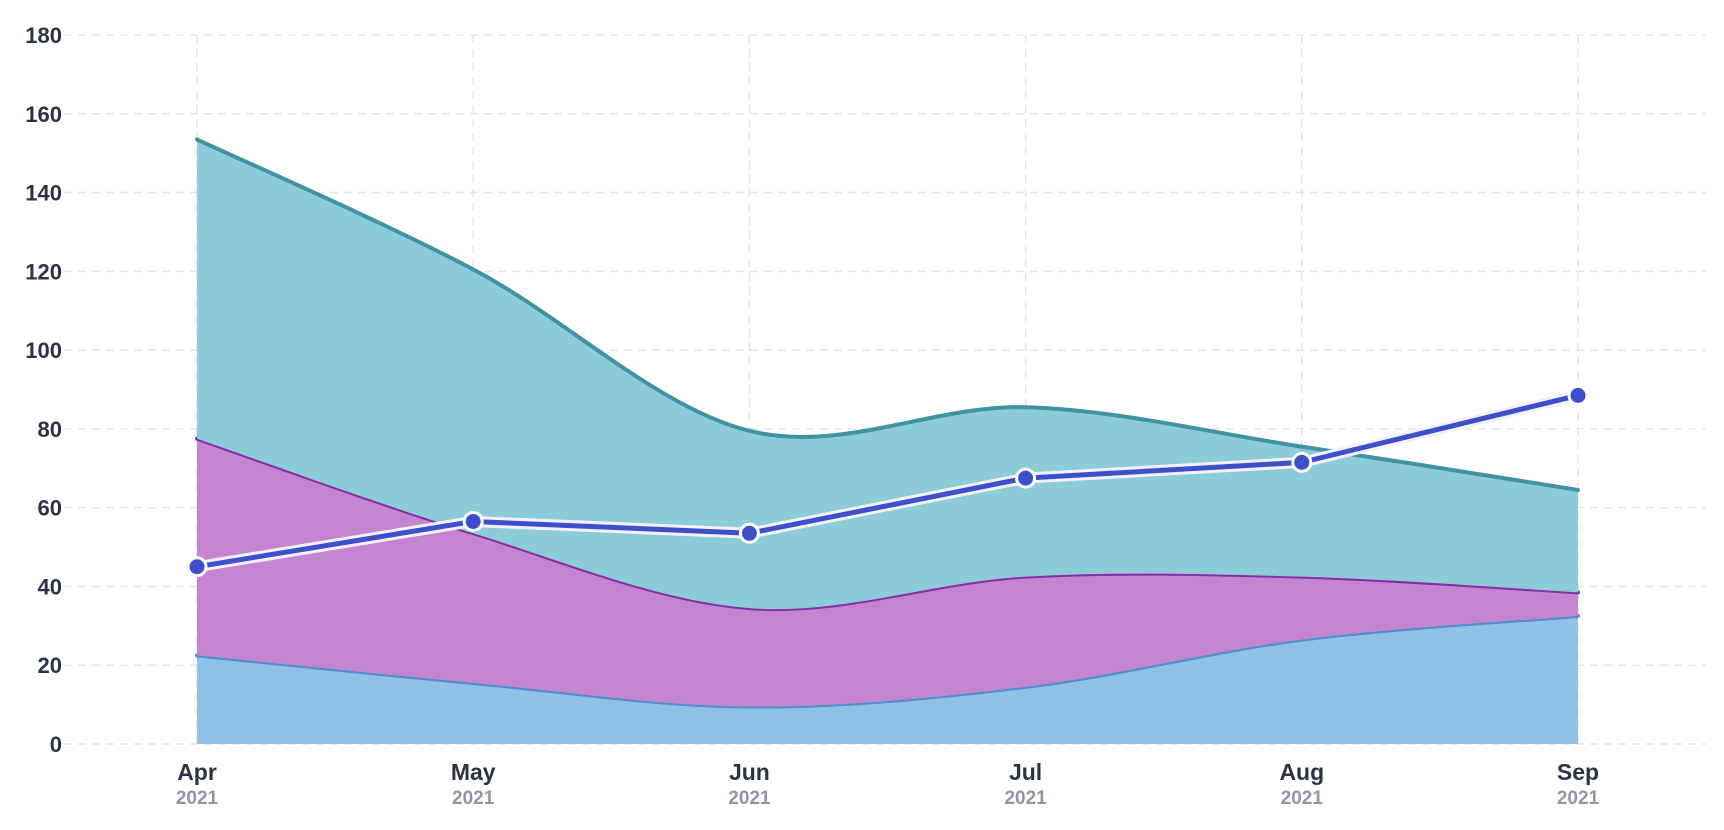 Image resolution: width=1724 pixels, height=830 pixels. What do you see at coordinates (473, 772) in the screenshot?
I see `x-tick-label: May` at bounding box center [473, 772].